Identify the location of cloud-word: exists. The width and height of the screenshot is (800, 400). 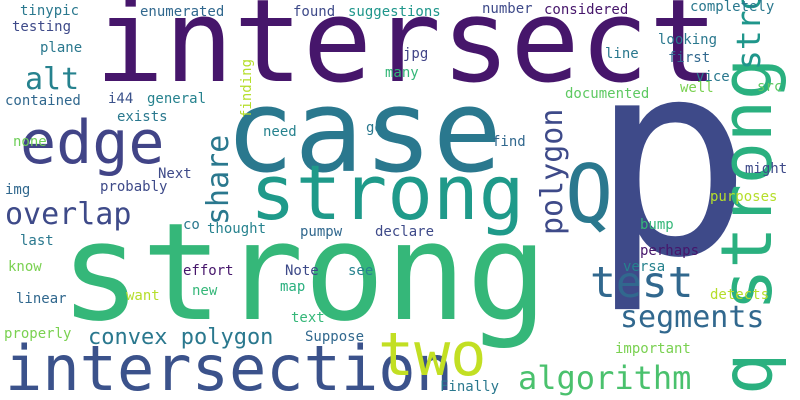
(142, 117).